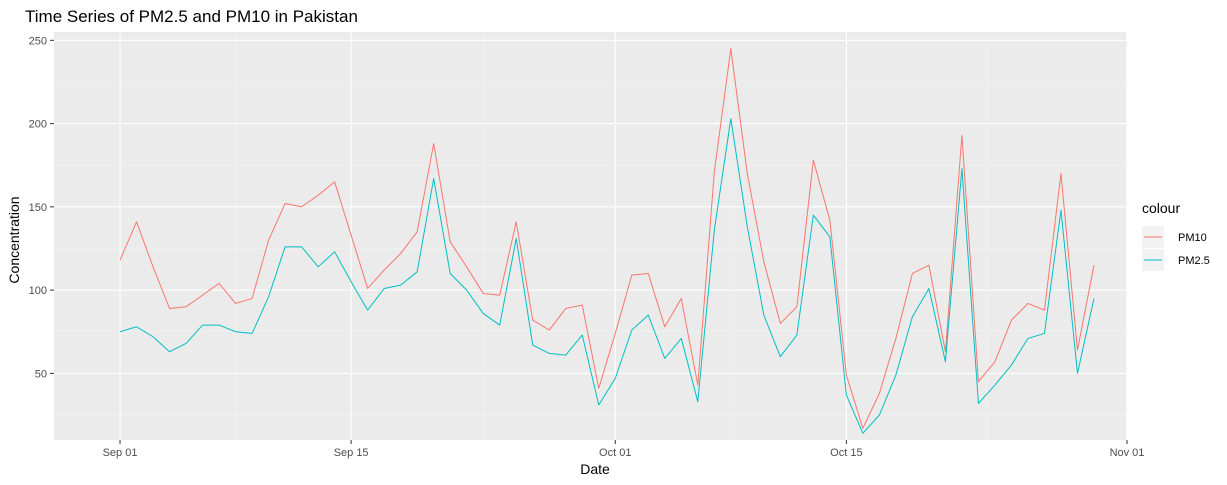 This screenshot has width=1227, height=485. Describe the element at coordinates (120, 453) in the screenshot. I see `x-tick-label: Sep 01` at that location.